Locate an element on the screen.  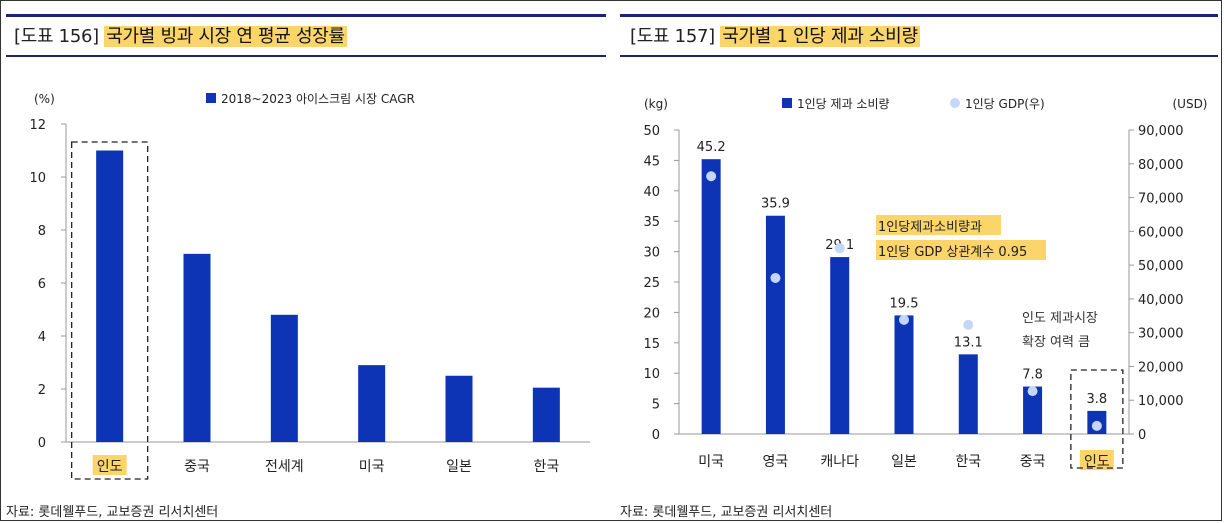
left-tick-label: 10 is located at coordinates (651, 374).